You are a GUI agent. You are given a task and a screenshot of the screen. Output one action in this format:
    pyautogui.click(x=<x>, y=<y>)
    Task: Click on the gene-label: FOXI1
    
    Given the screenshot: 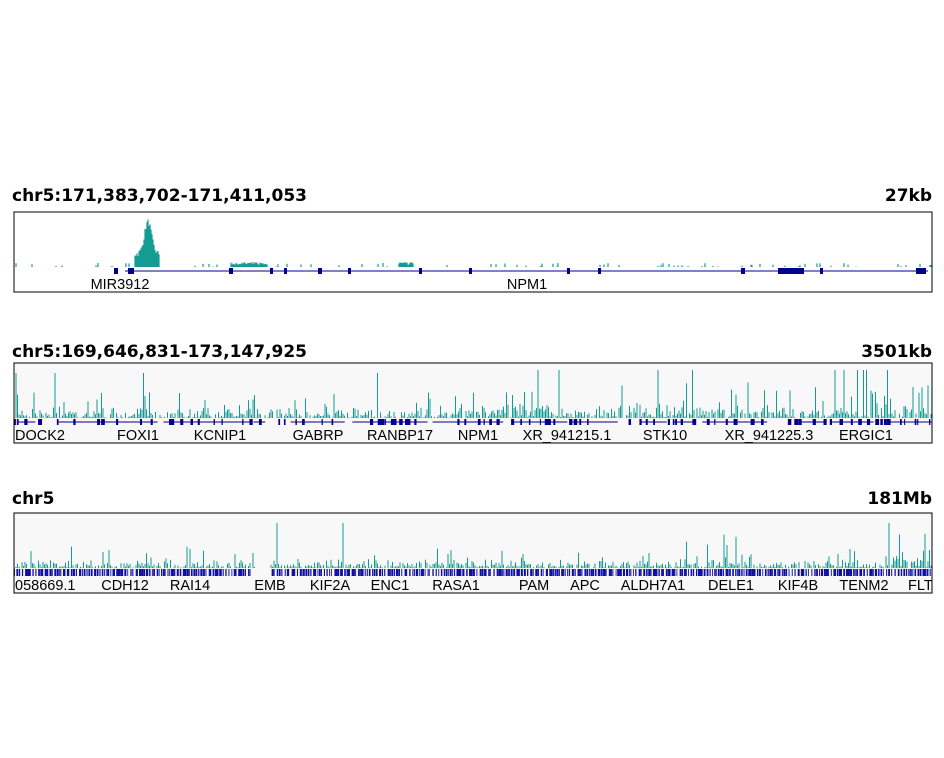 What is the action you would take?
    pyautogui.click(x=138, y=436)
    